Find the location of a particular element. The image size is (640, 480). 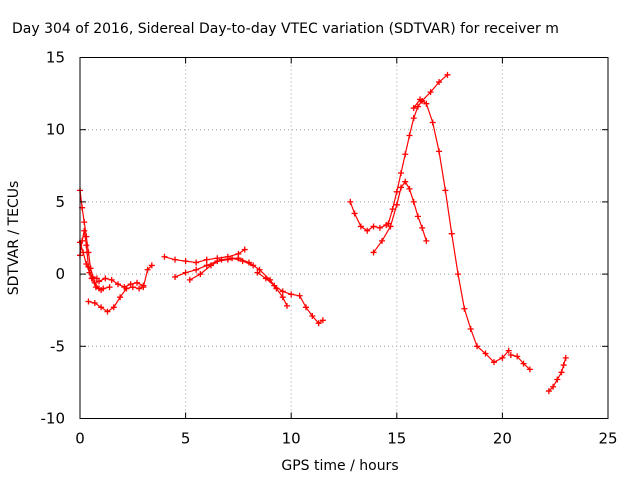

x-tick-label: 25 is located at coordinates (607, 439).